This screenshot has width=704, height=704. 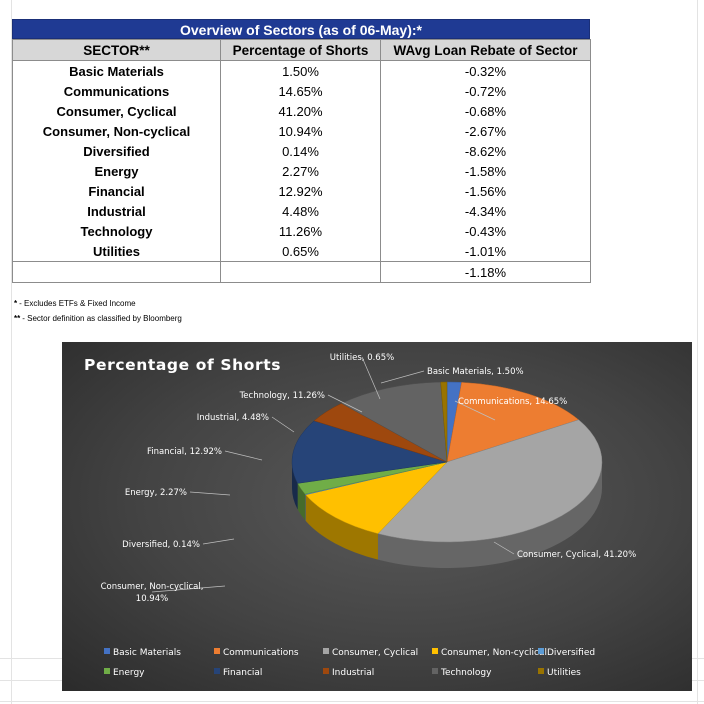 I want to click on pie-slice-utilities, so click(x=444, y=422).